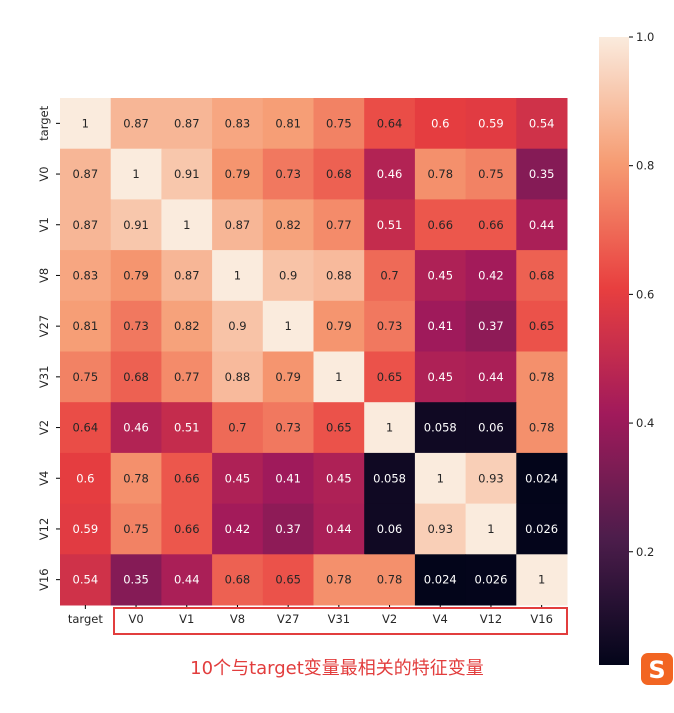 The image size is (674, 713). Describe the element at coordinates (440, 619) in the screenshot. I see `x-tick-label: V4` at that location.